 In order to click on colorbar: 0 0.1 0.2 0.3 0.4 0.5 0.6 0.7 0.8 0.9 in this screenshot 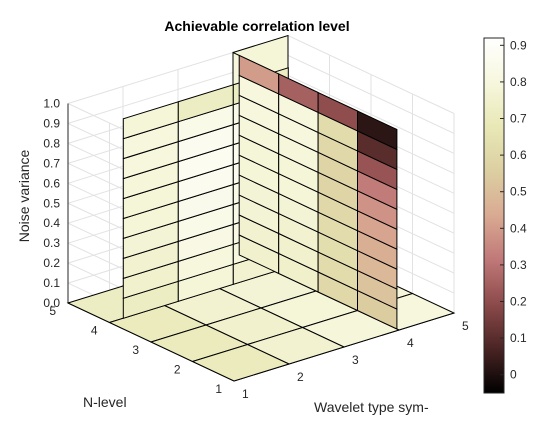, I will do `click(505, 215)`.